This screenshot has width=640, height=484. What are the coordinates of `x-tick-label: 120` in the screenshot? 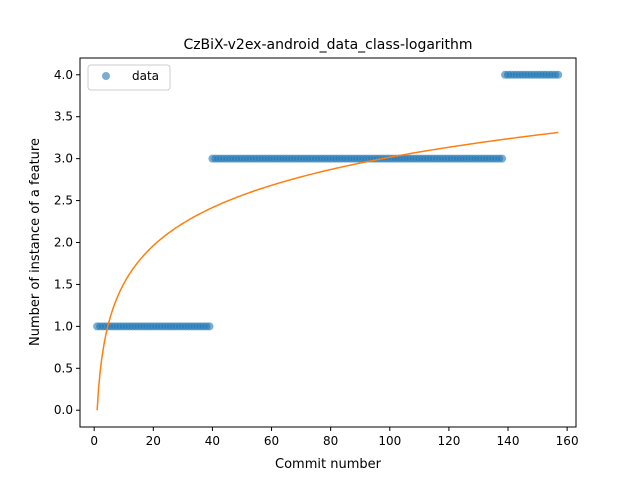 It's located at (448, 441).